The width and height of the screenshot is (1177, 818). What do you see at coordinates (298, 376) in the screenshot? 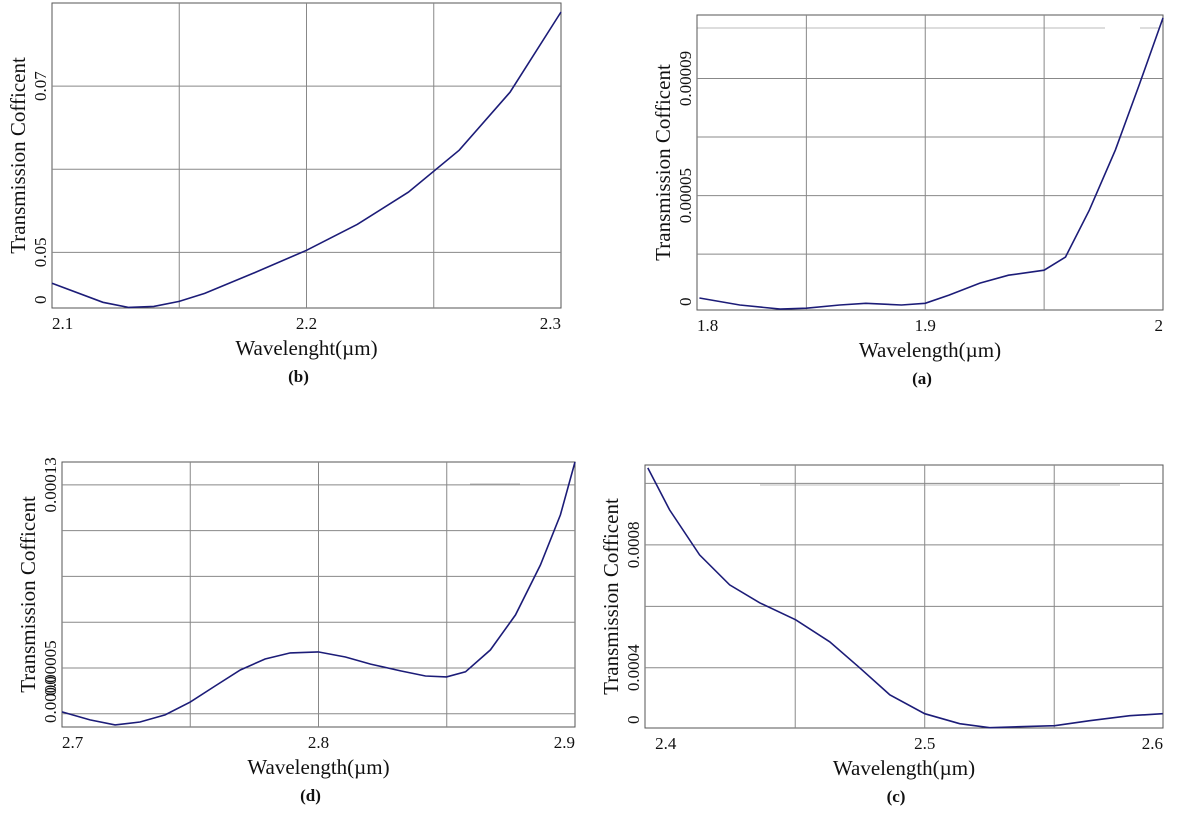
I see `panel-label: (b)` at bounding box center [298, 376].